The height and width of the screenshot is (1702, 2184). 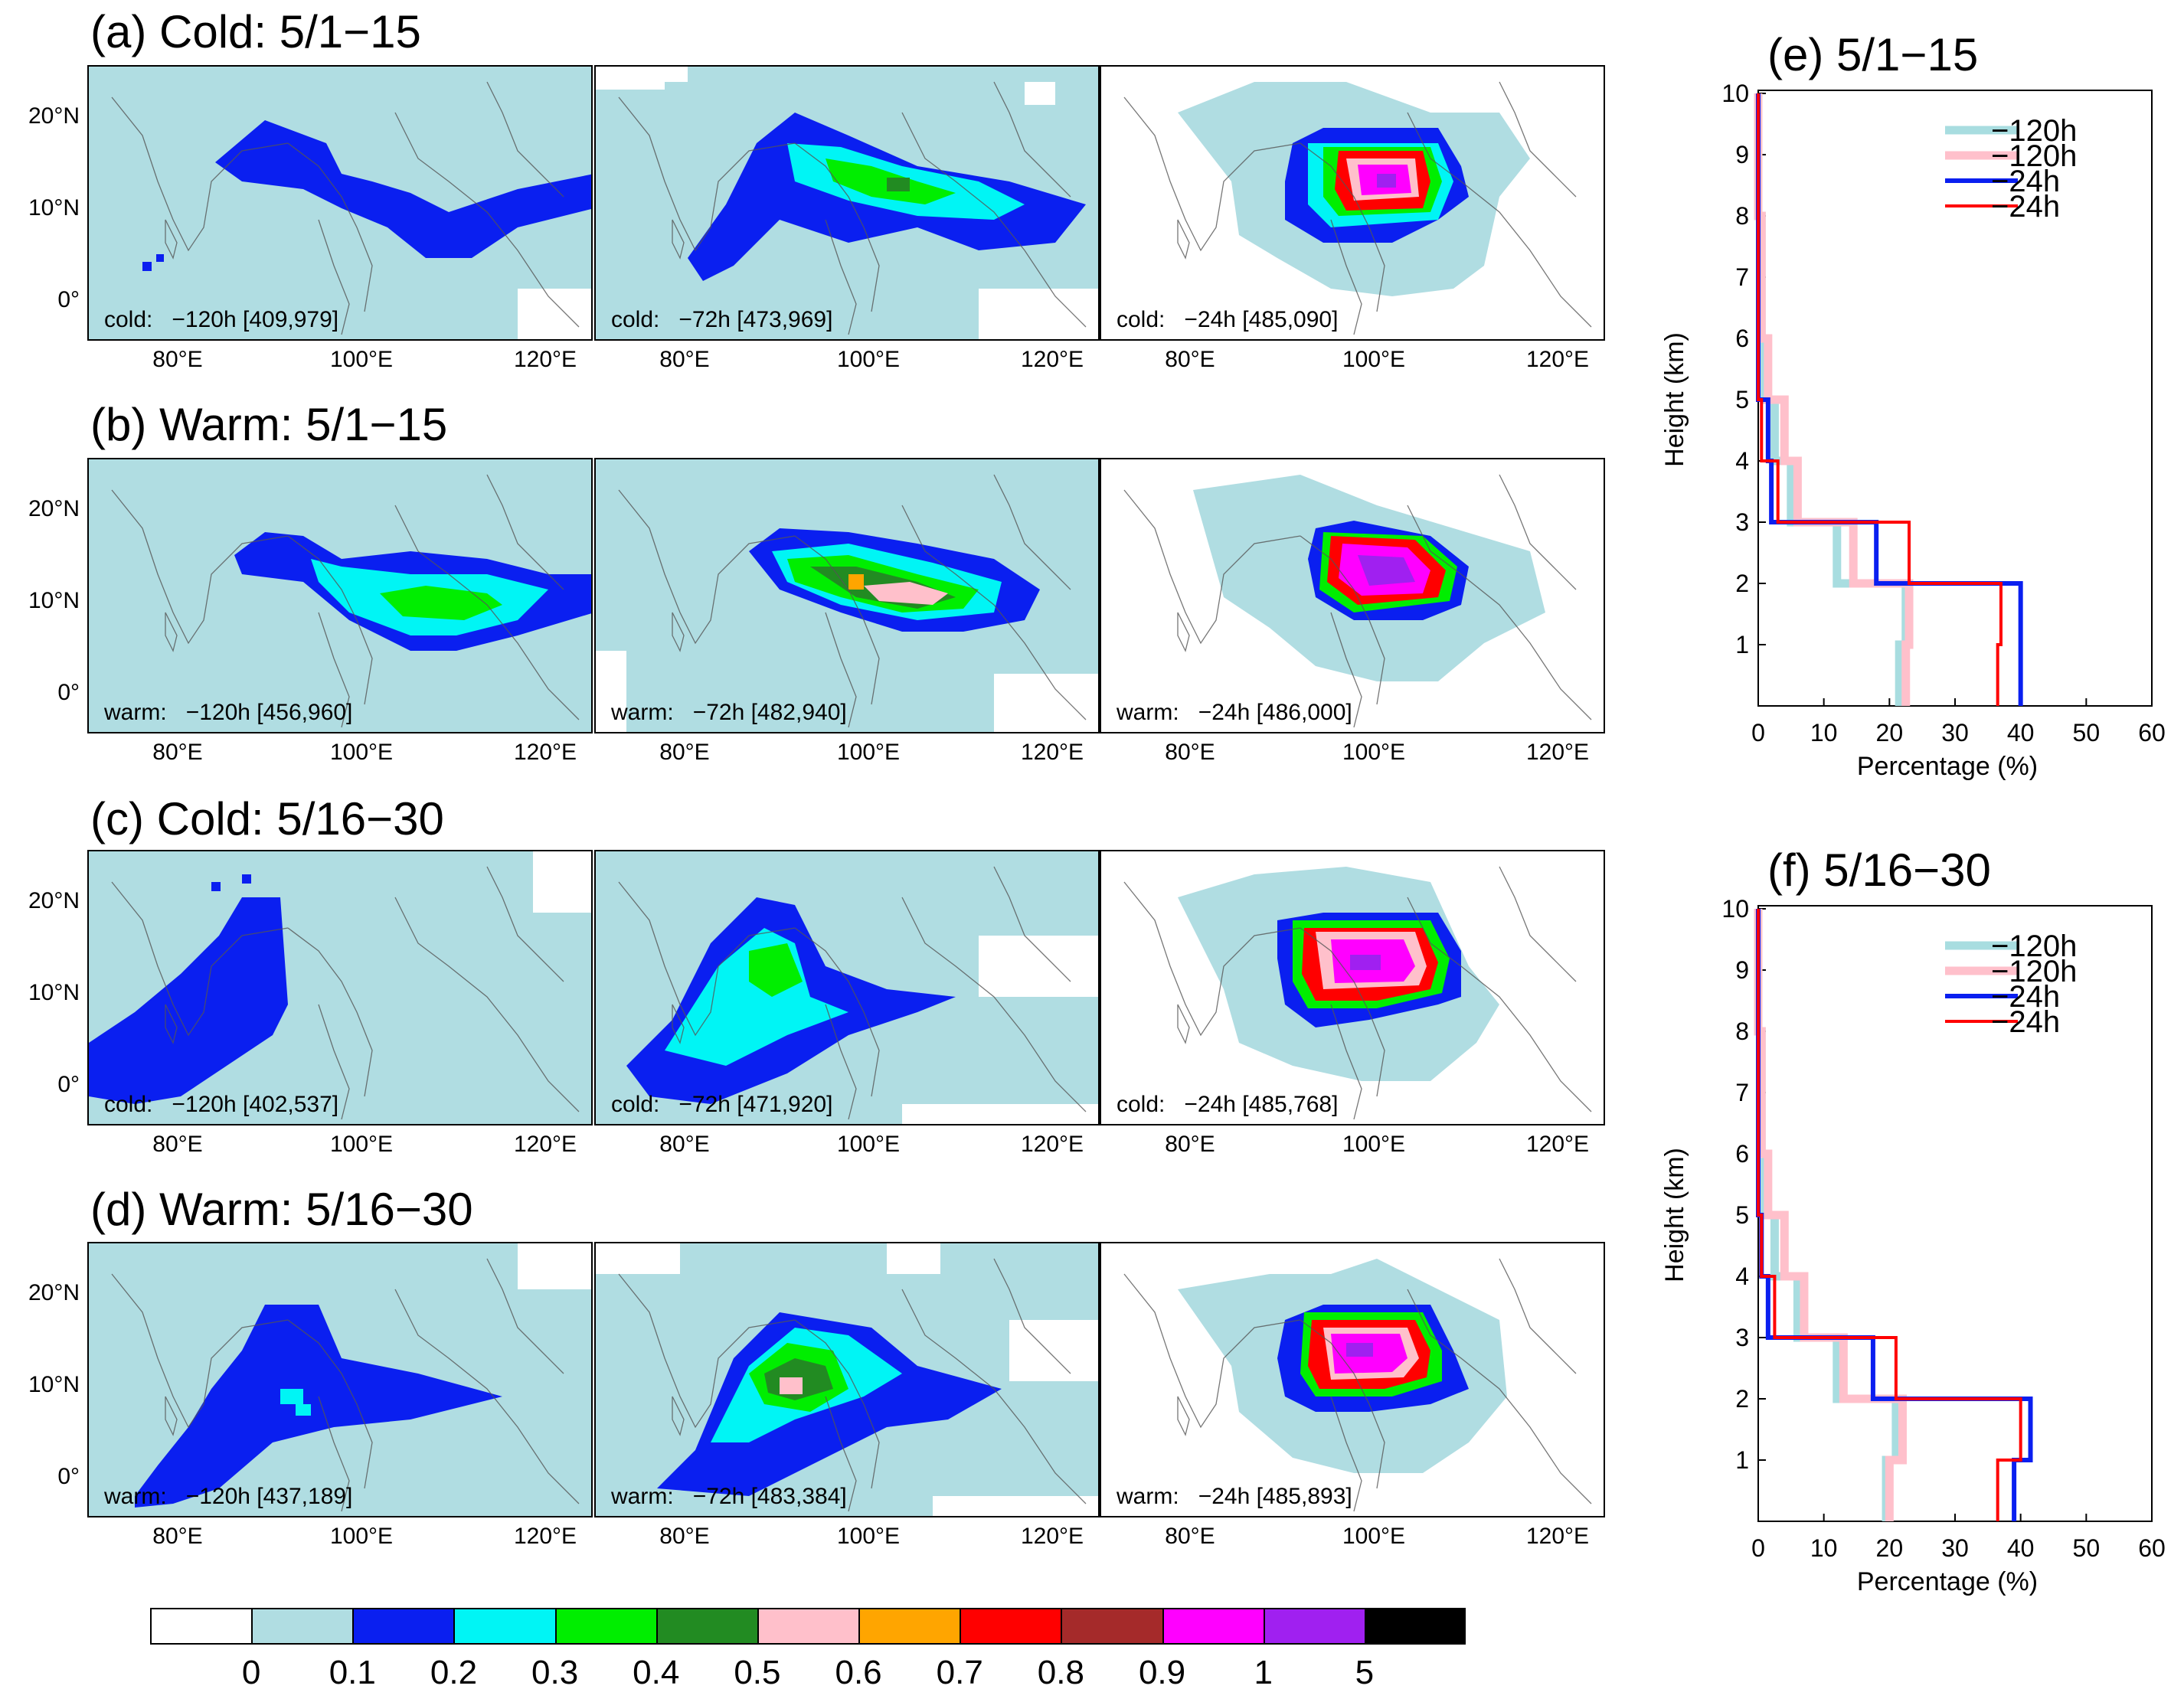 What do you see at coordinates (256, 319) in the screenshot?
I see `panel-label-value: −120h [409,979]` at bounding box center [256, 319].